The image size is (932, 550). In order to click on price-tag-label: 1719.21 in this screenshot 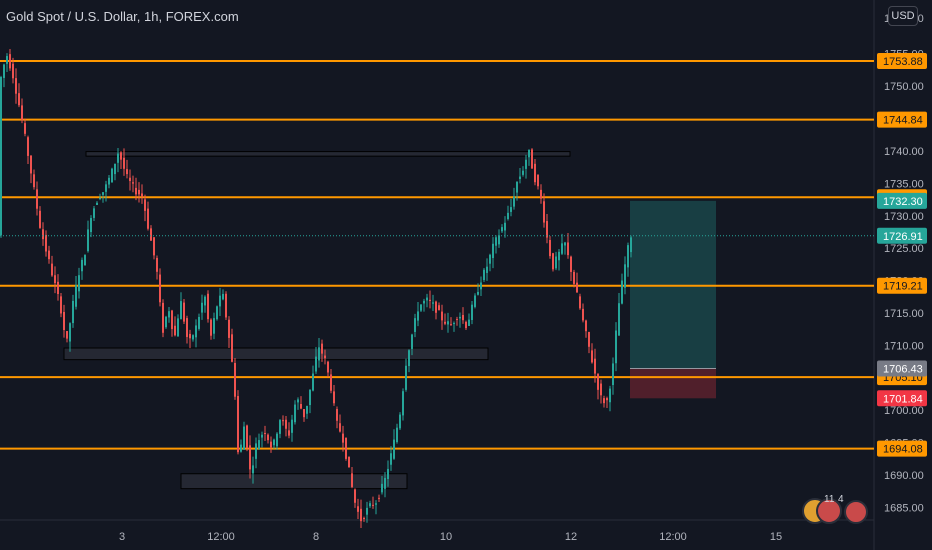, I will do `click(903, 287)`.